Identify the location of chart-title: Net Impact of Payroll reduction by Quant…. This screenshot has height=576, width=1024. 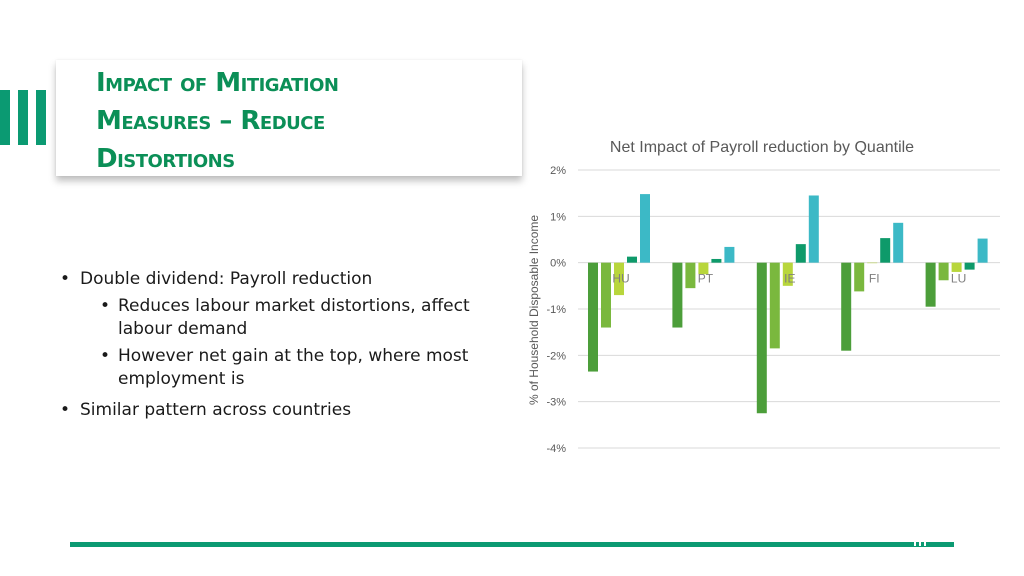
(762, 147).